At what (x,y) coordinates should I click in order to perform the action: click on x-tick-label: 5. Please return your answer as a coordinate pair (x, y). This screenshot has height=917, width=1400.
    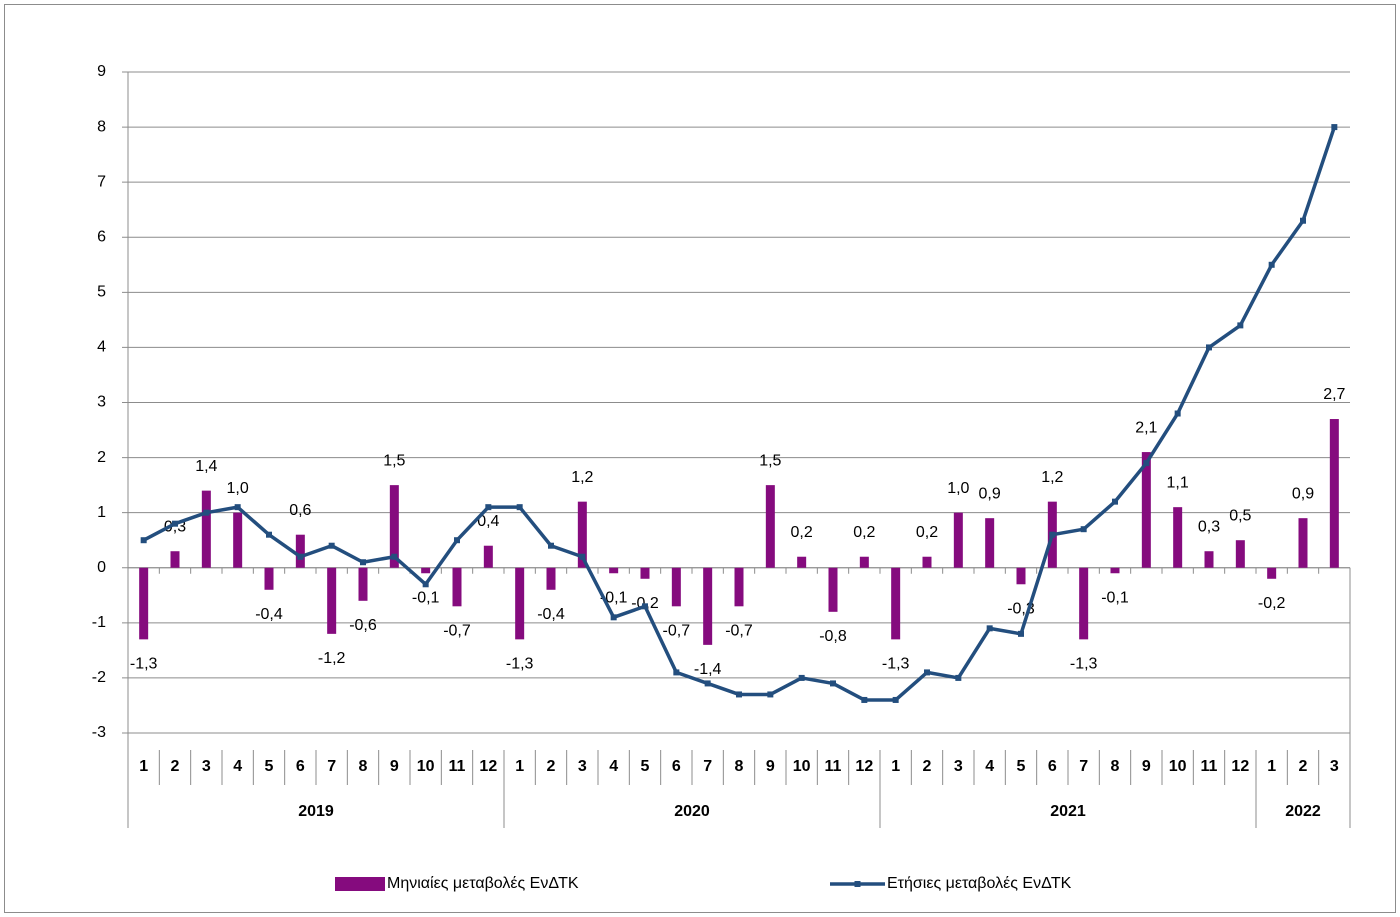
    Looking at the image, I should click on (645, 766).